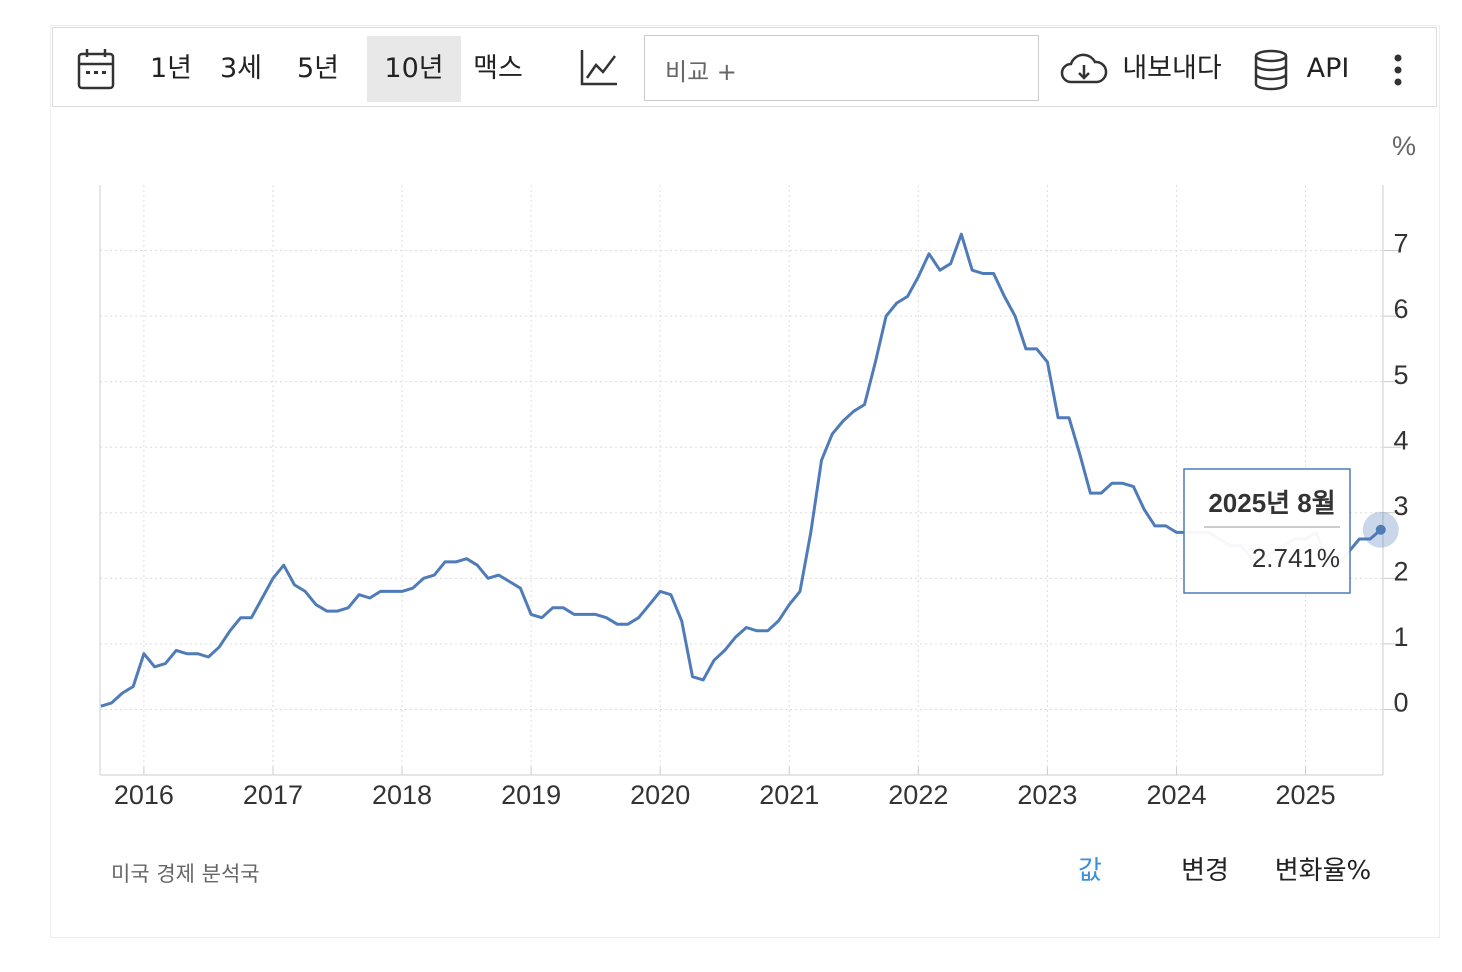 The height and width of the screenshot is (972, 1462). What do you see at coordinates (1172, 68) in the screenshot?
I see `export-button: 내보내다` at bounding box center [1172, 68].